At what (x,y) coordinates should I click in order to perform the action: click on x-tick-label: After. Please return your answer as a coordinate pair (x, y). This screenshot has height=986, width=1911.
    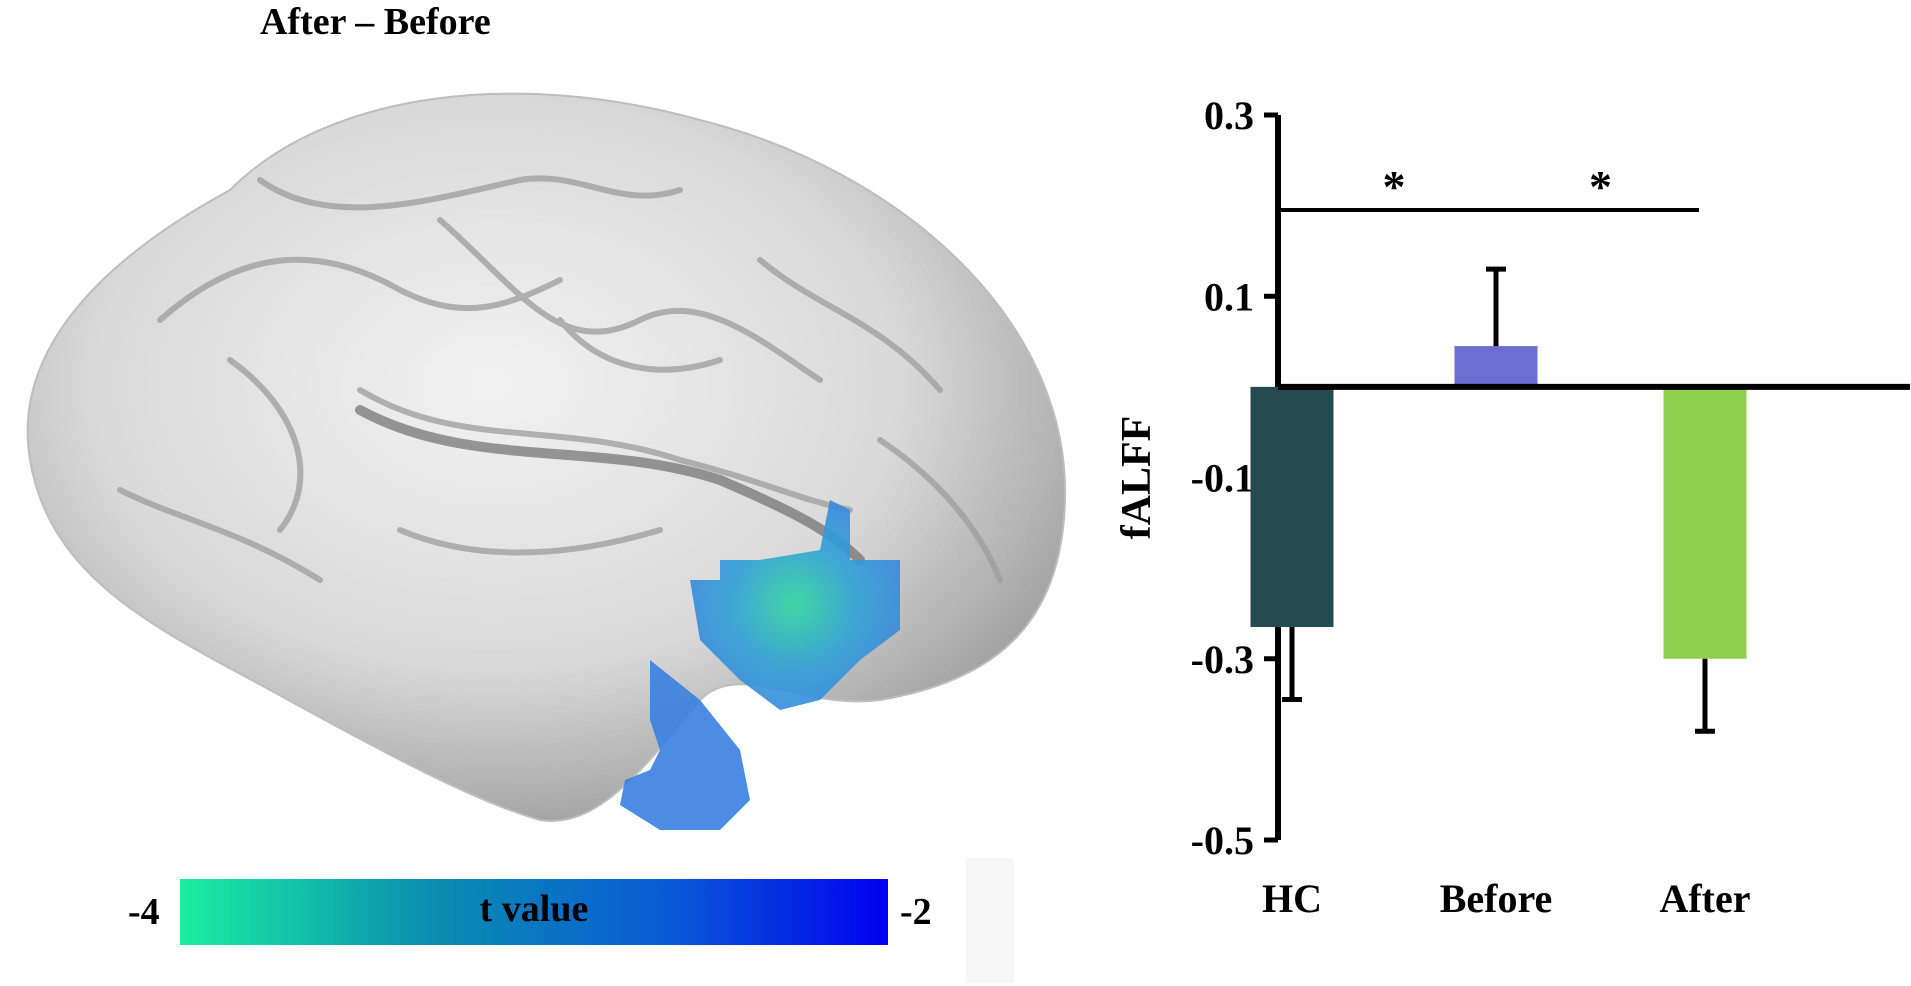
    Looking at the image, I should click on (1704, 898).